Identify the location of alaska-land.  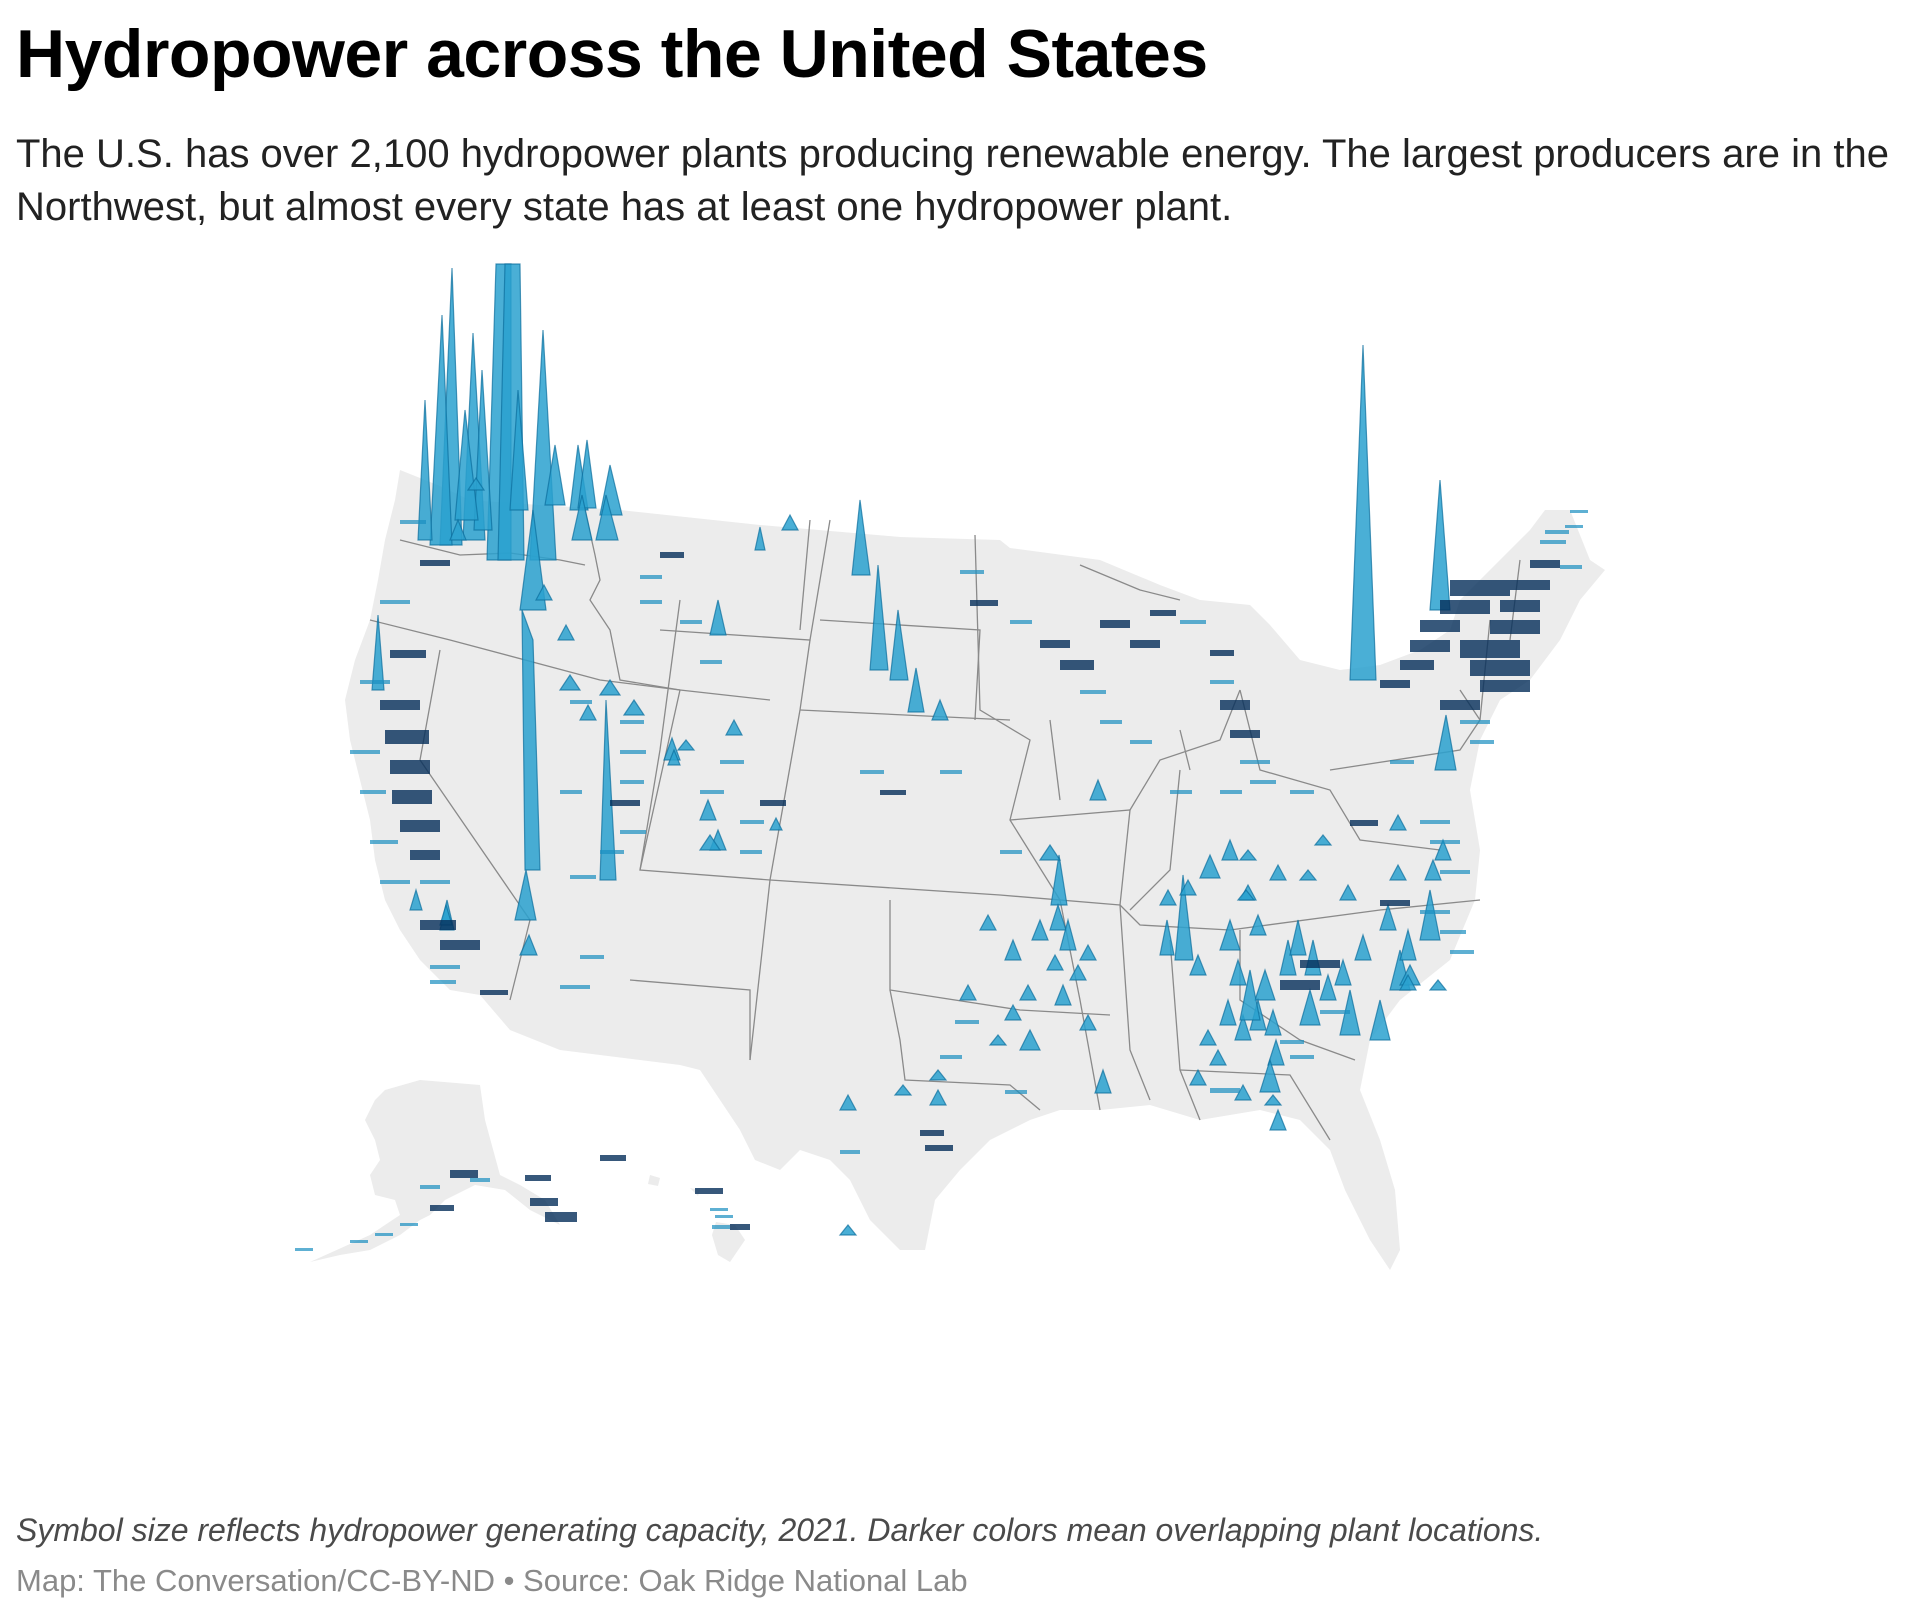
(435, 1171).